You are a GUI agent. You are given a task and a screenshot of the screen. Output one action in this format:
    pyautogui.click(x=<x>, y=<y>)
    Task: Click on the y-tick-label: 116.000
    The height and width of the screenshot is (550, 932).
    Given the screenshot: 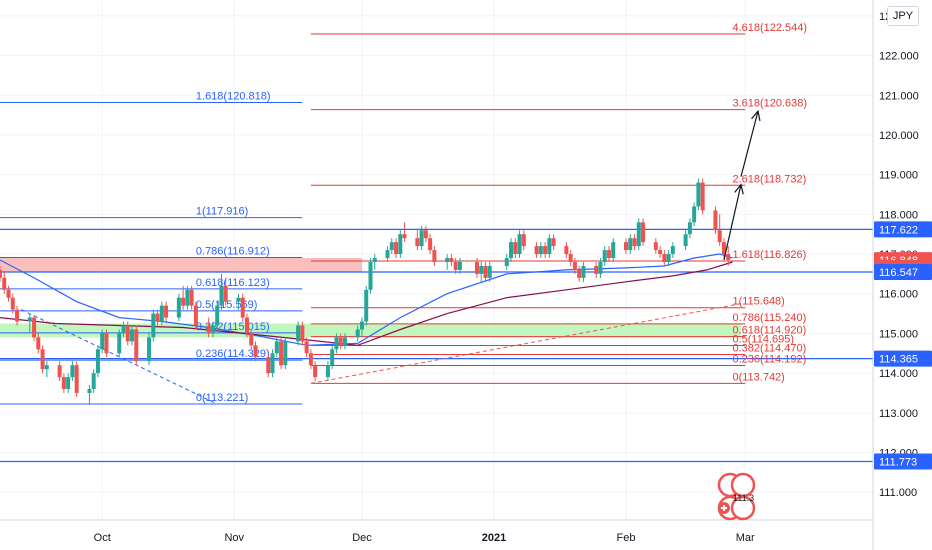 What is the action you would take?
    pyautogui.click(x=898, y=295)
    